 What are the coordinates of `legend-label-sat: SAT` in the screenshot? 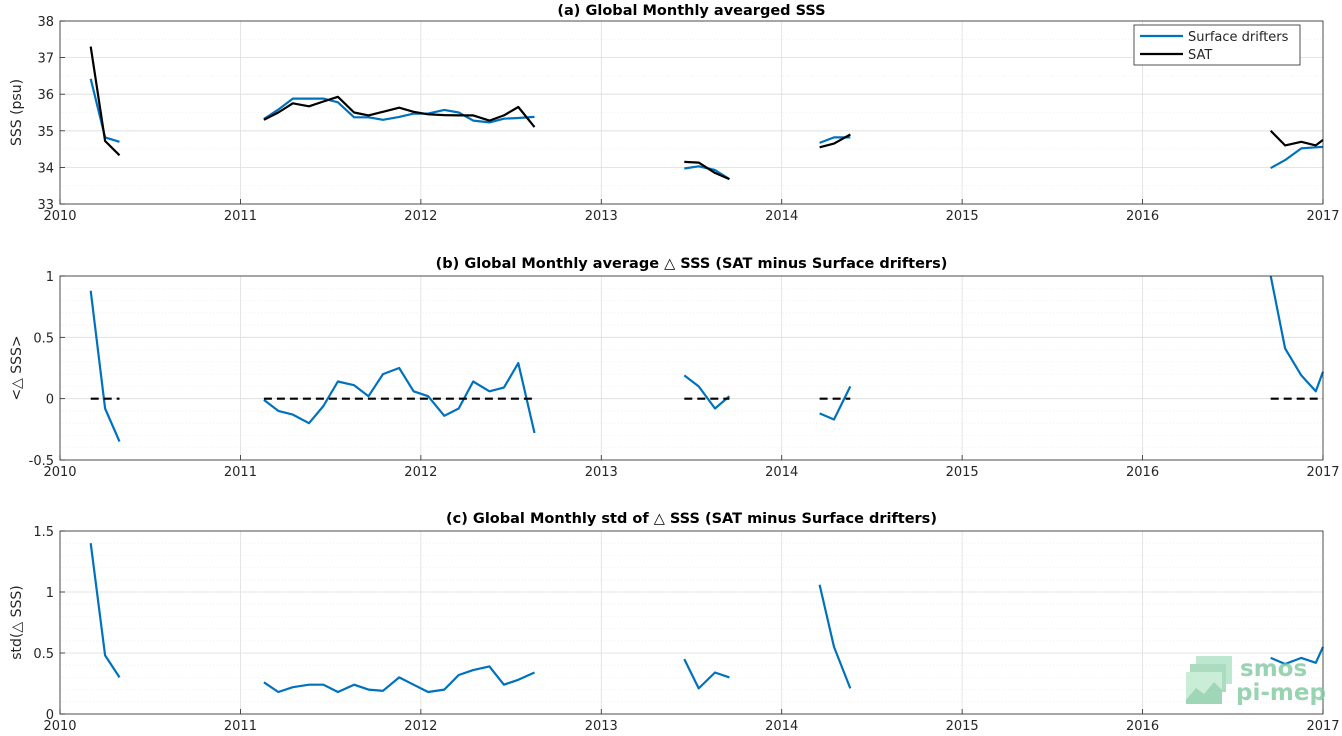 It's located at (1200, 55).